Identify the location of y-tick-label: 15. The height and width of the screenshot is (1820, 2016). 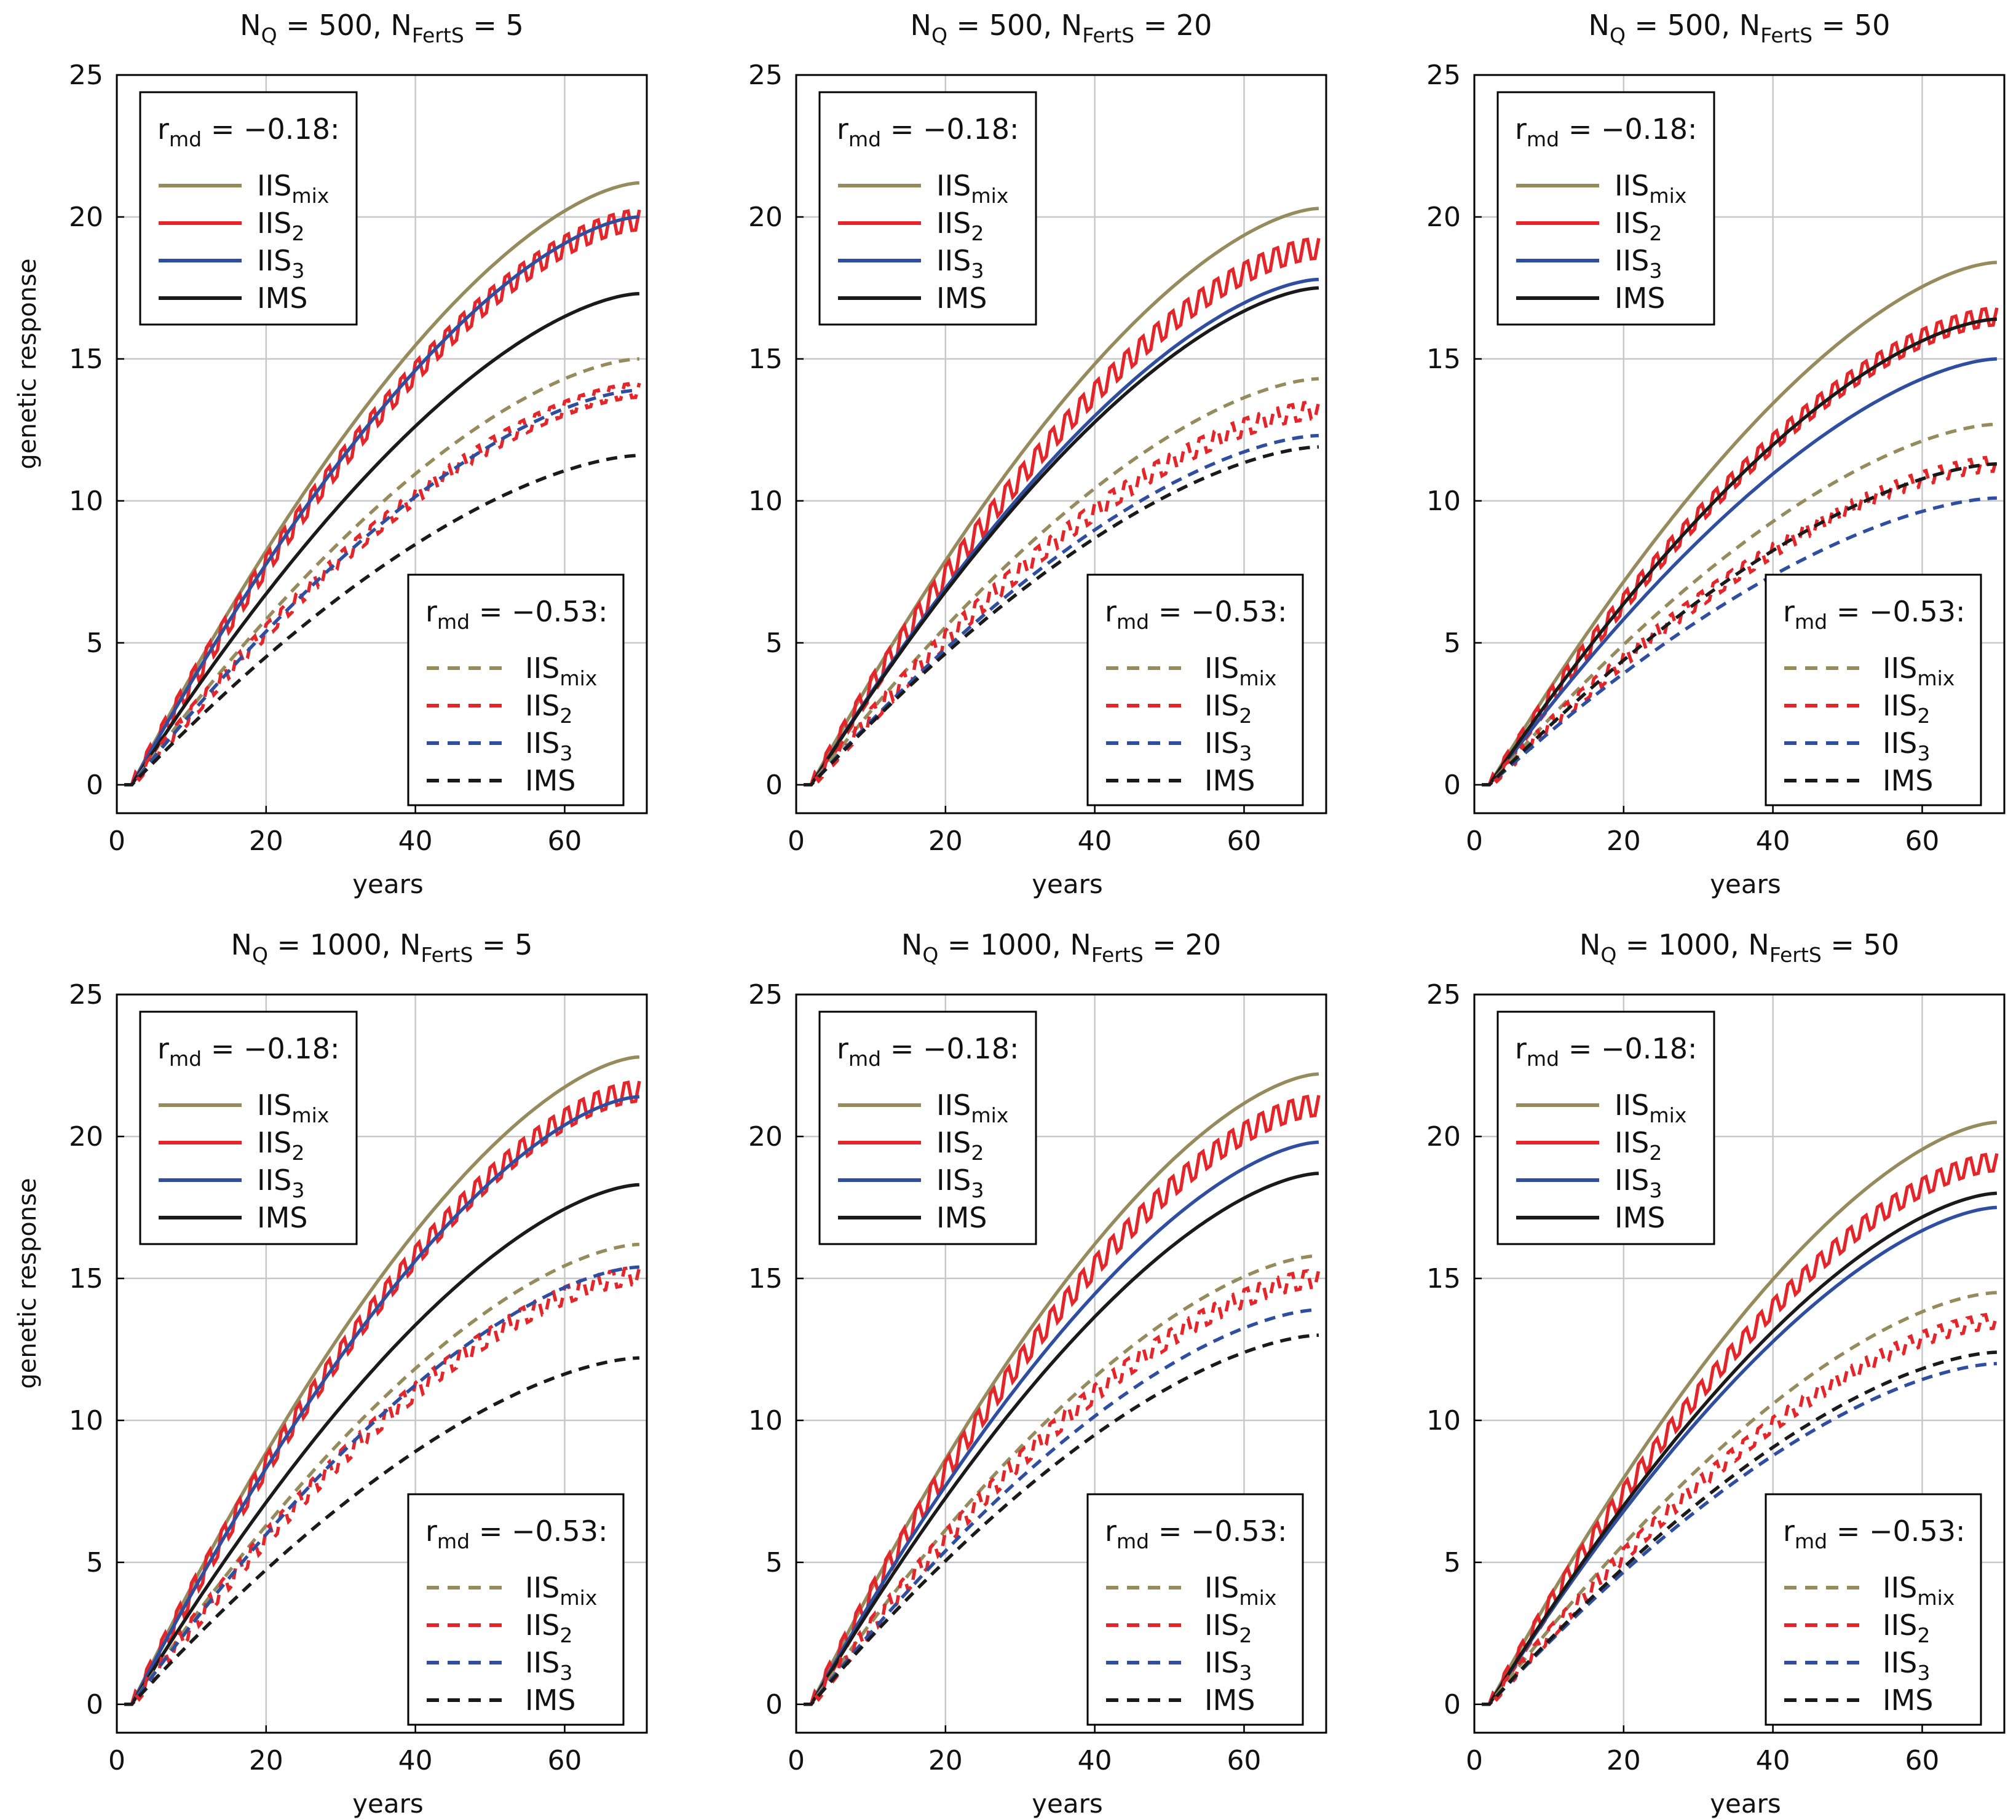
(1444, 359).